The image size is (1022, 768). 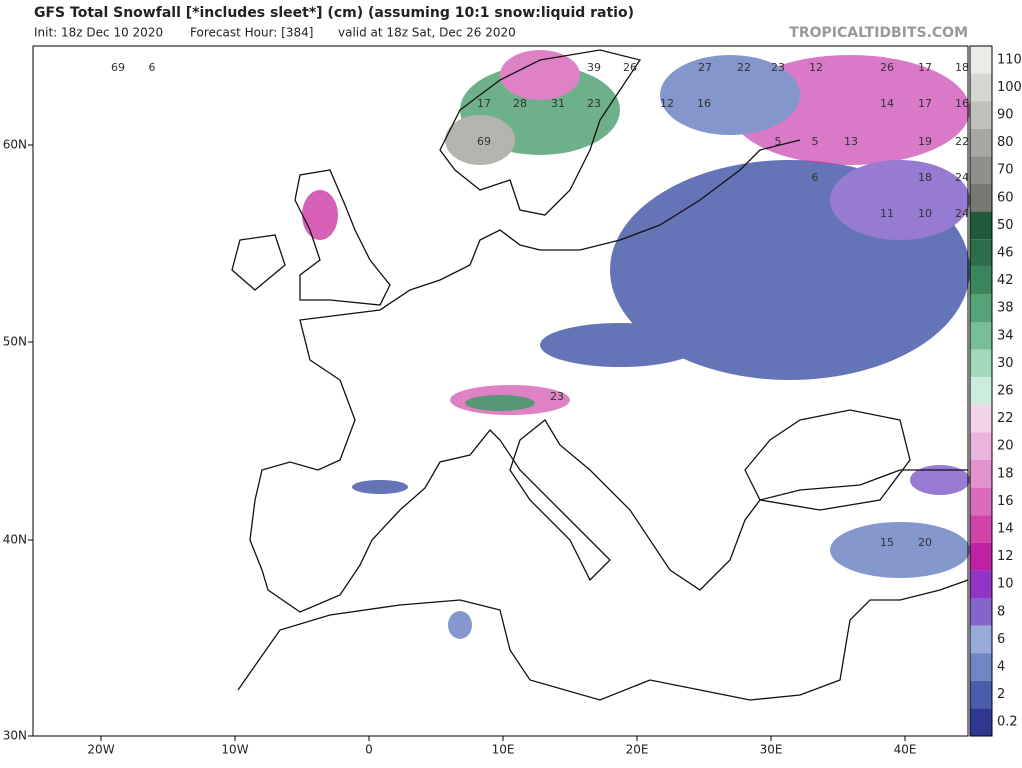 I want to click on point-label: 14, so click(x=887, y=103).